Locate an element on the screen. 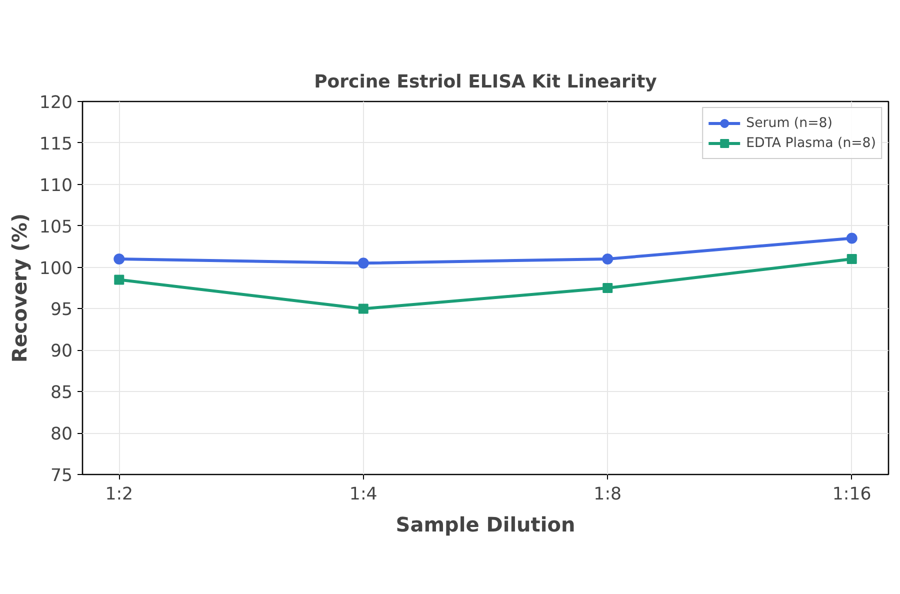  x-tick-label: 1:2 is located at coordinates (119, 494).